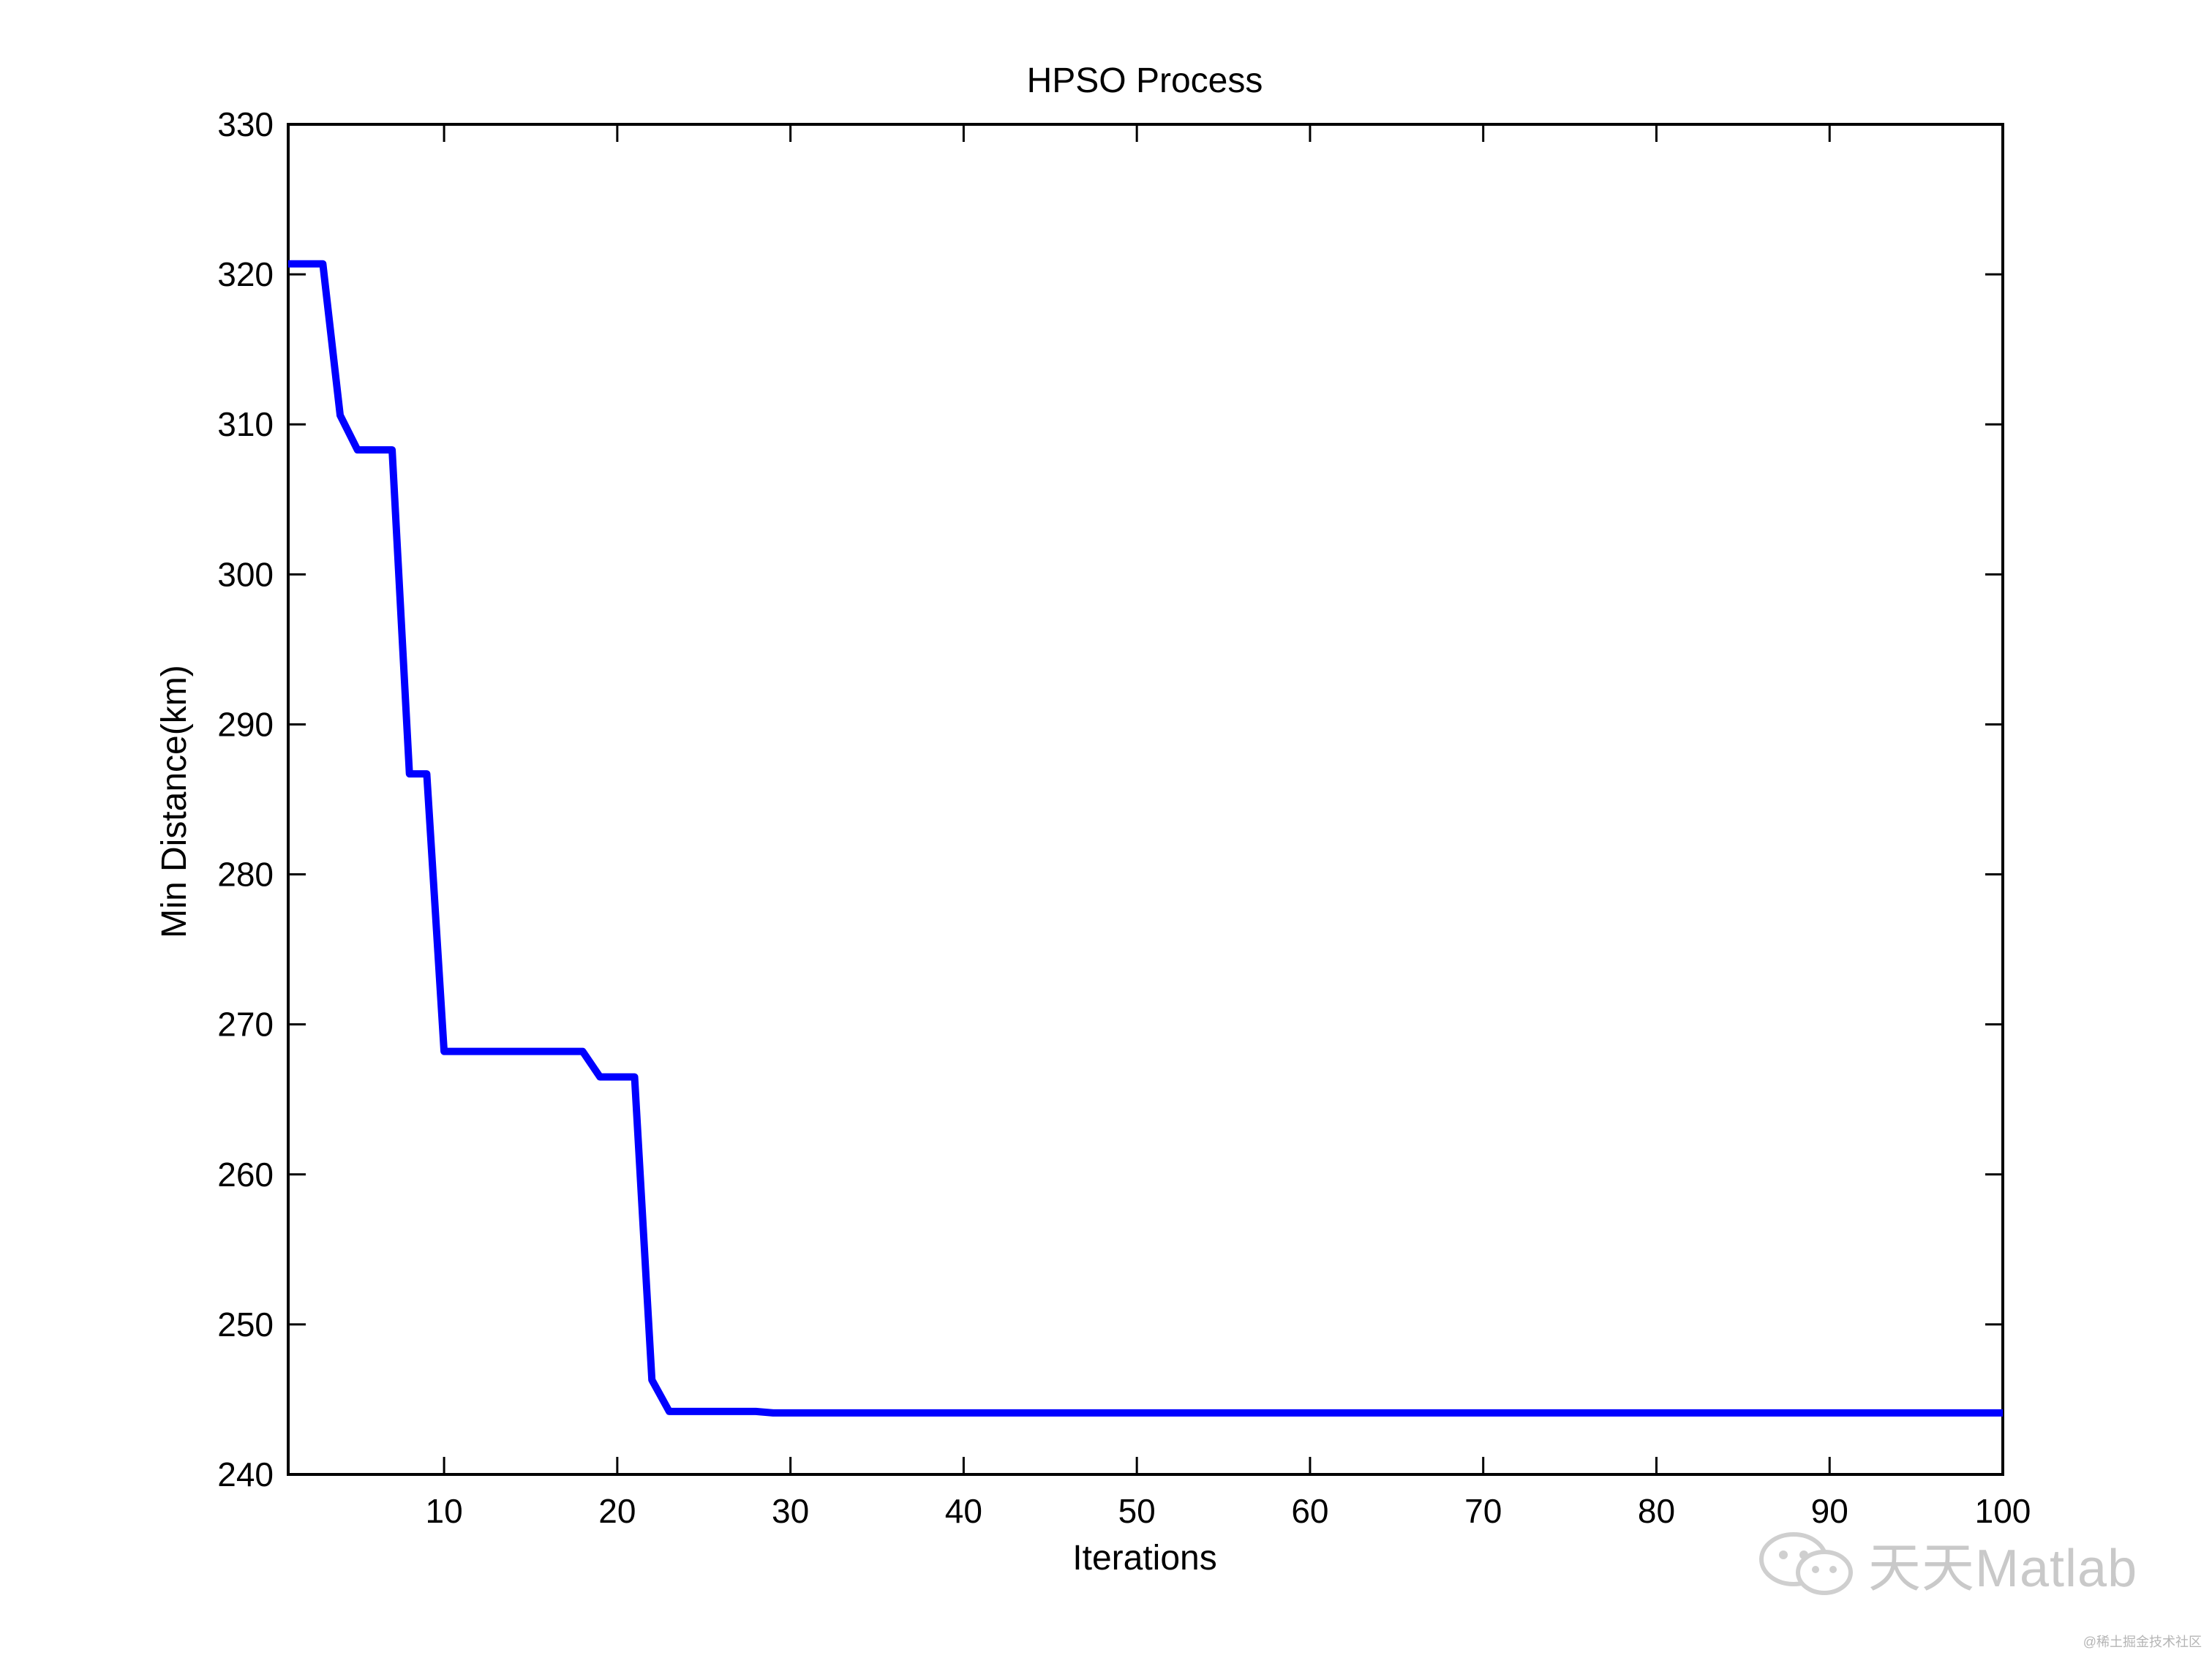 The height and width of the screenshot is (1658, 2212). Describe the element at coordinates (246, 1474) in the screenshot. I see `y-tick-label: 240` at that location.